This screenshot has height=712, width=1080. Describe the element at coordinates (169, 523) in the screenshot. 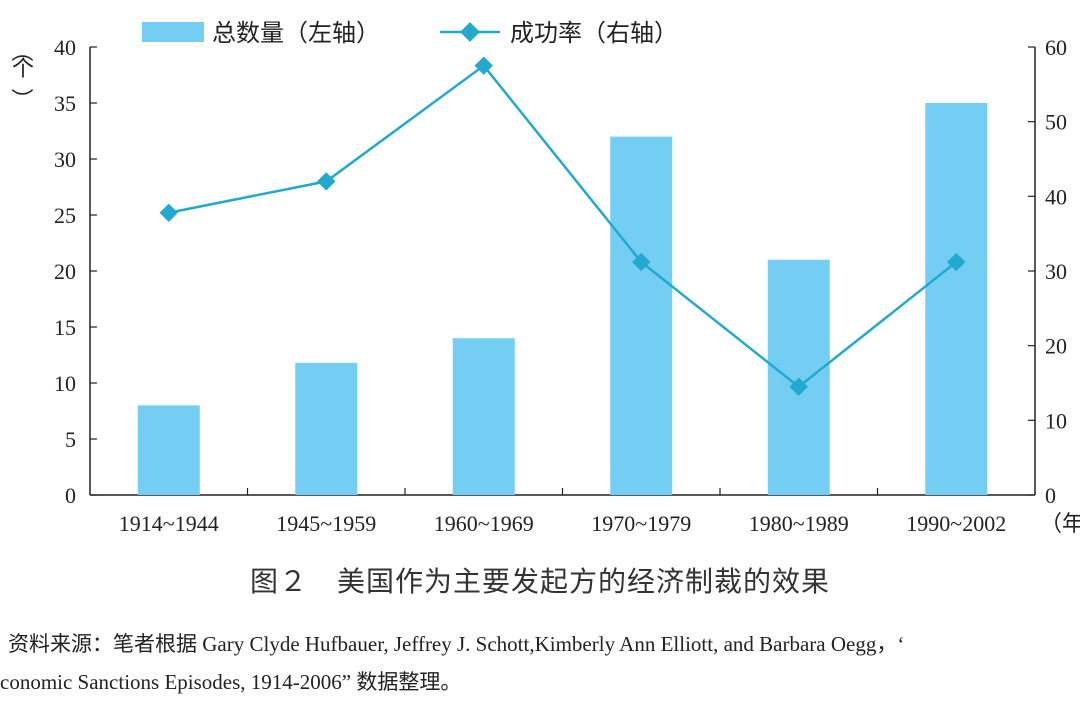

I see `x-tick-label: 1914~1944` at that location.